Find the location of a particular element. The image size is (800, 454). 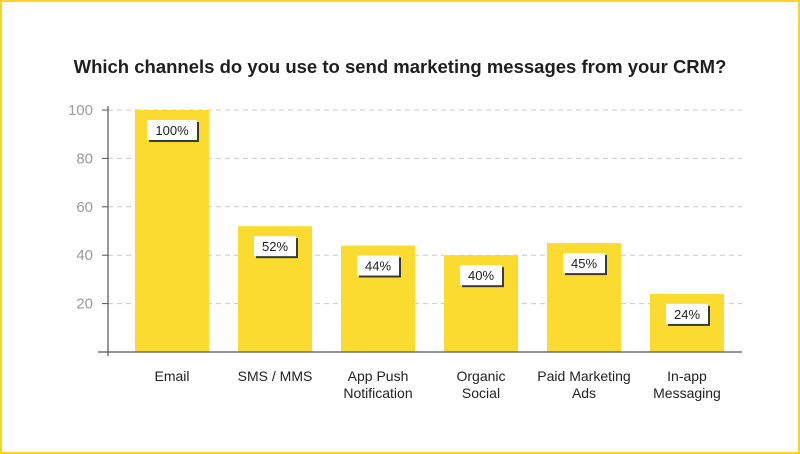

data-label: 52% is located at coordinates (275, 246).